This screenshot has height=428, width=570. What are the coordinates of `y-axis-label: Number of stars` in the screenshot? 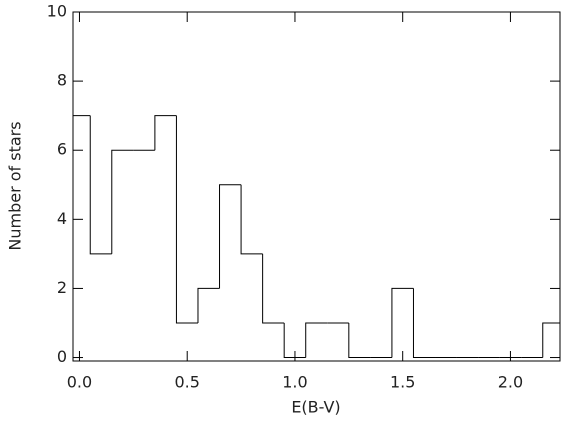 It's located at (15, 185).